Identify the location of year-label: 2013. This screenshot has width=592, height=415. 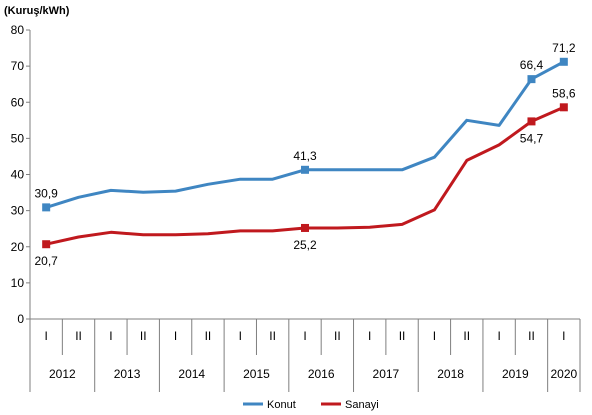
(127, 374).